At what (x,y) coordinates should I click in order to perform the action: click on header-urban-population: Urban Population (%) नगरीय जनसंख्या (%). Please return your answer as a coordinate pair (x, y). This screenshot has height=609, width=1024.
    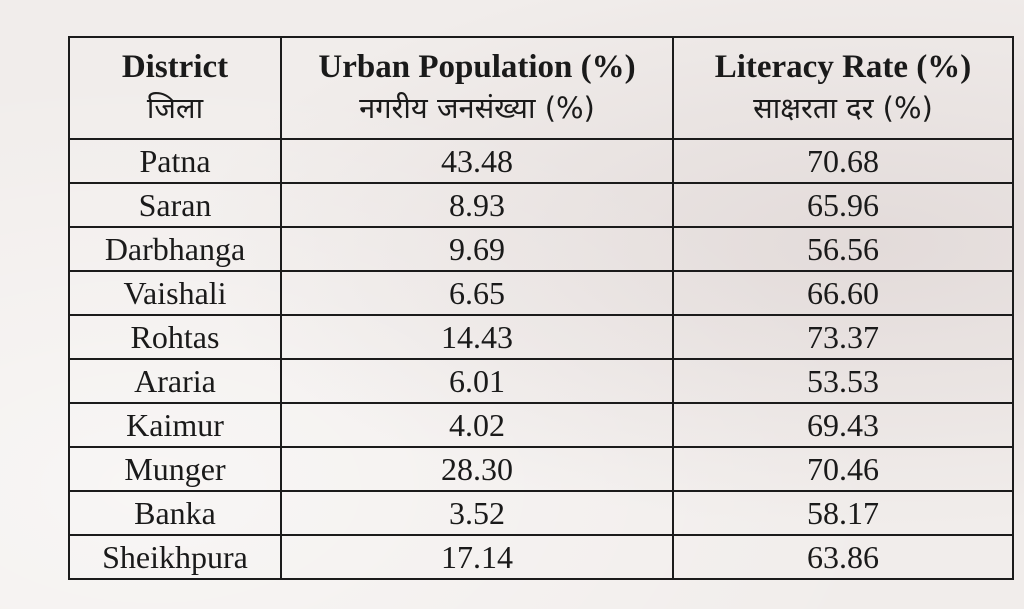
    Looking at the image, I should click on (477, 88).